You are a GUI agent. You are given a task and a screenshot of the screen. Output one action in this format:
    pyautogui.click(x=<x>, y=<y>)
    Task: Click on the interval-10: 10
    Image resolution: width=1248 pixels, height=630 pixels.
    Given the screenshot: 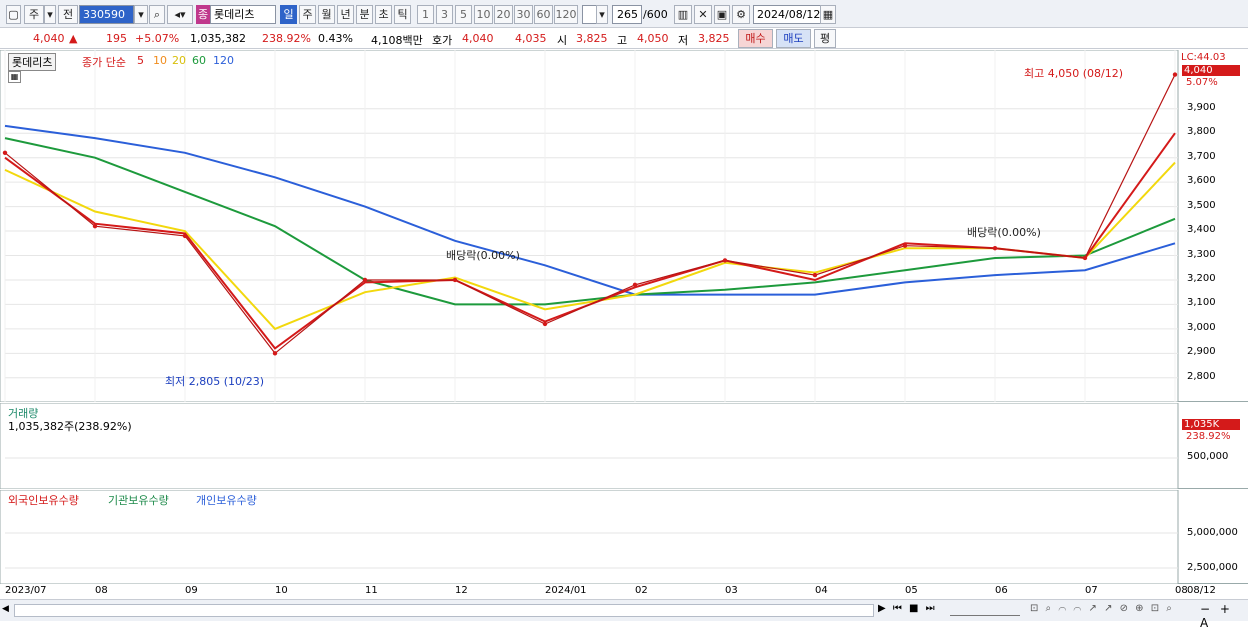 What is the action you would take?
    pyautogui.click(x=483, y=14)
    